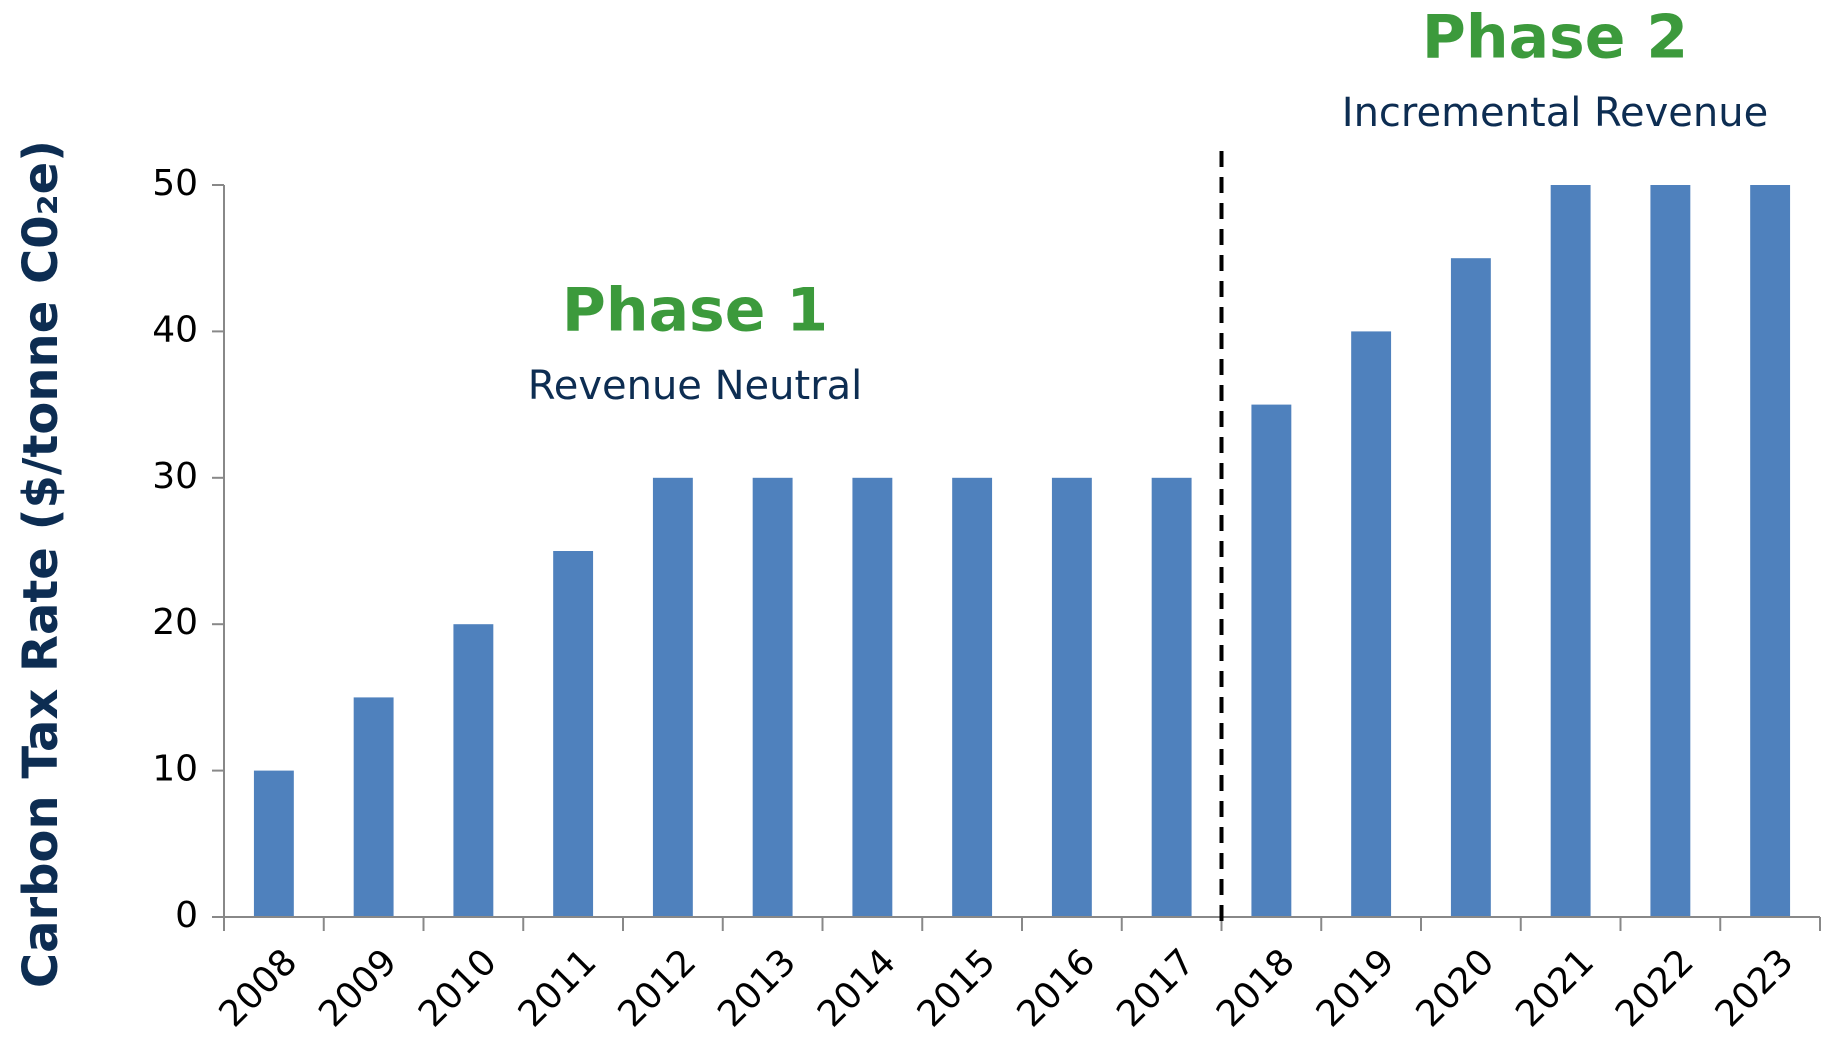 The image size is (1822, 1061). Describe the element at coordinates (1555, 113) in the screenshot. I see `annotation-subtitle: Incremental Revenue` at that location.